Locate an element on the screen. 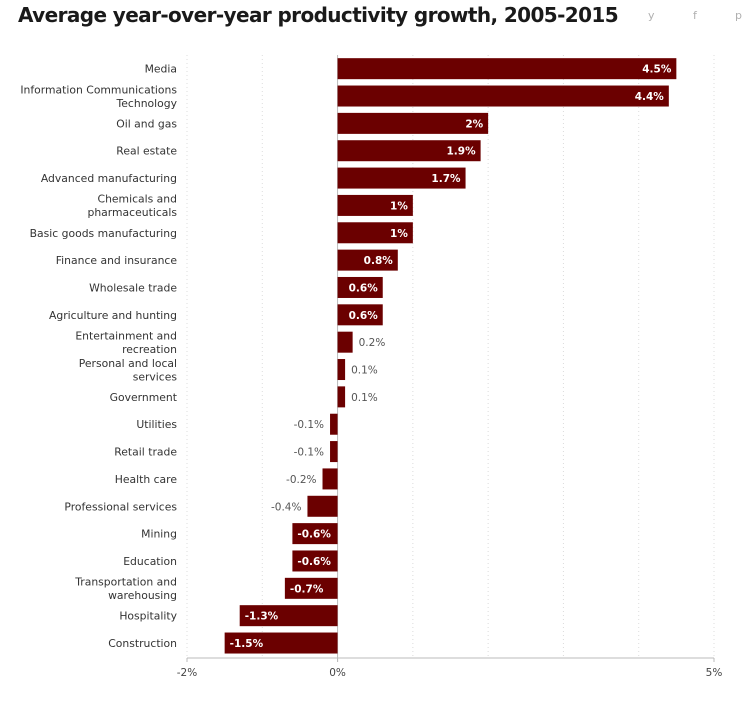 The image size is (750, 709). value-label: 4.4% is located at coordinates (650, 97).